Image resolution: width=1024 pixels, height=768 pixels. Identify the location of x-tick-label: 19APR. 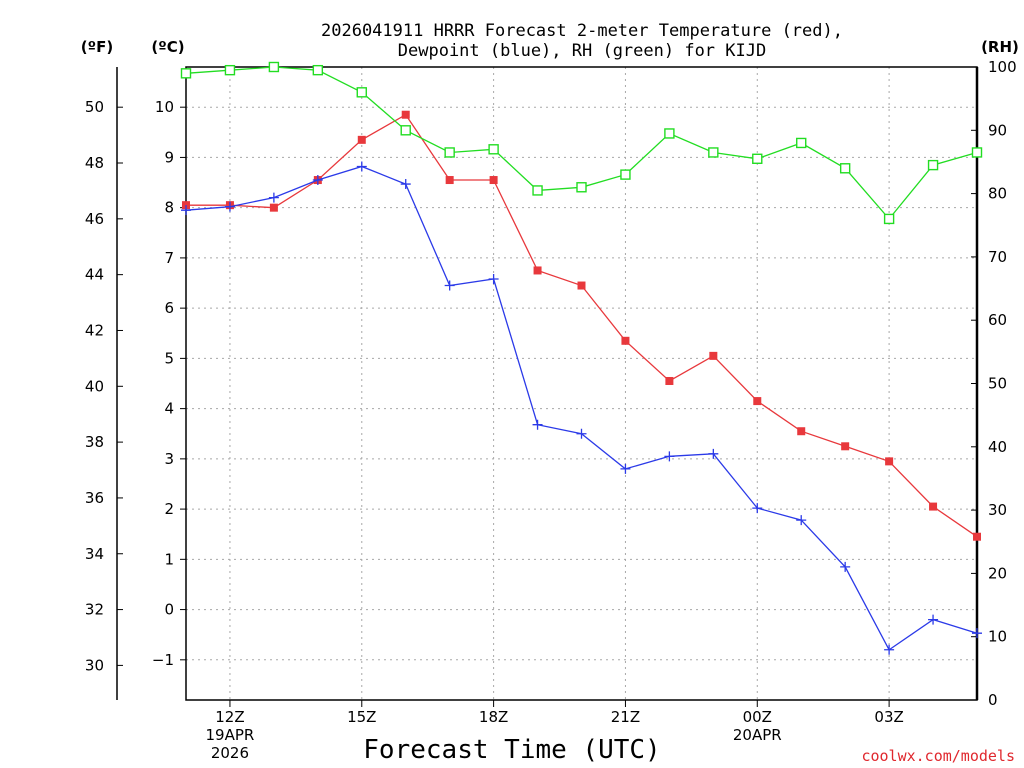
(230, 735).